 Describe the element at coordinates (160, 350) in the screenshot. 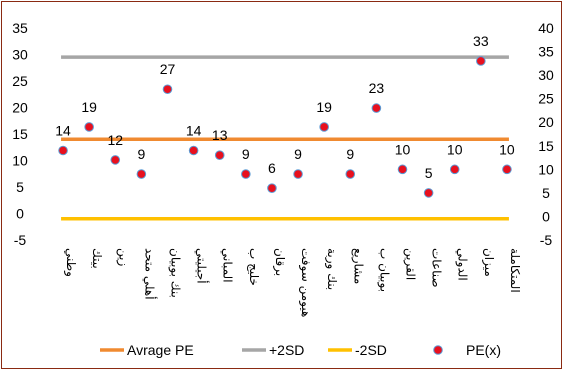

I see `legend-label: Avrage PE` at that location.